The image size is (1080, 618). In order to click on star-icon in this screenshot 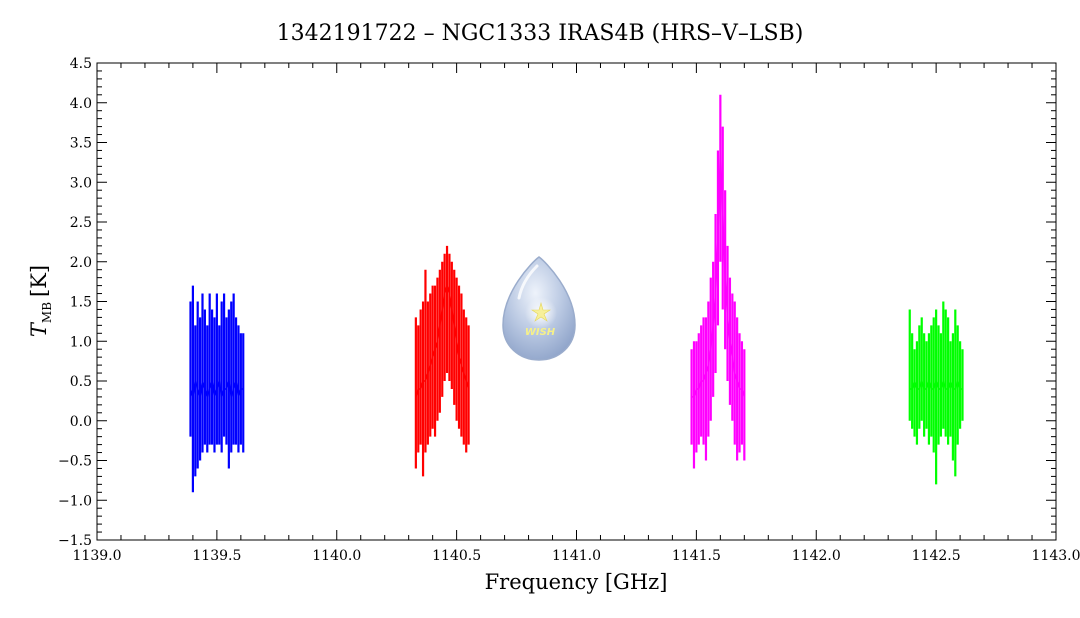, I will do `click(541, 311)`.